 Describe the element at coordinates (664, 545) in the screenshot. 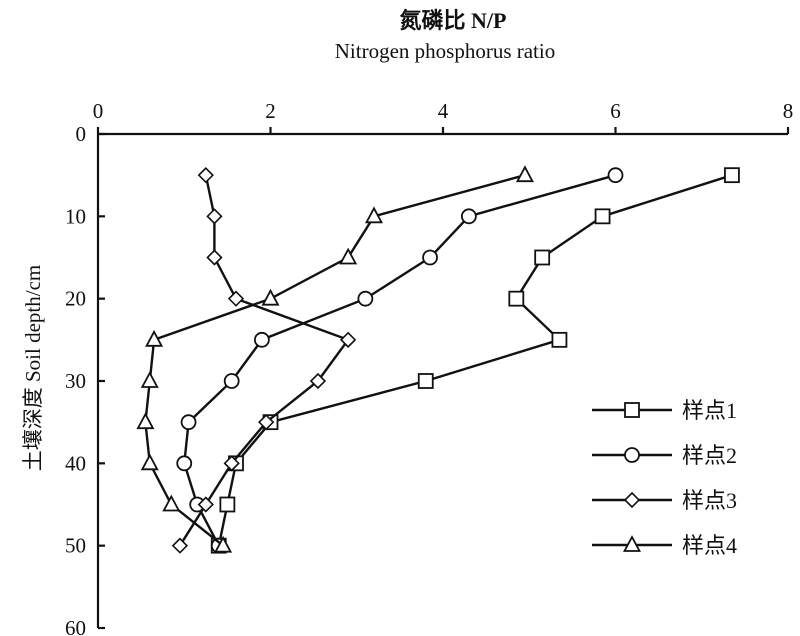

I see `legend-item: 样点4` at that location.